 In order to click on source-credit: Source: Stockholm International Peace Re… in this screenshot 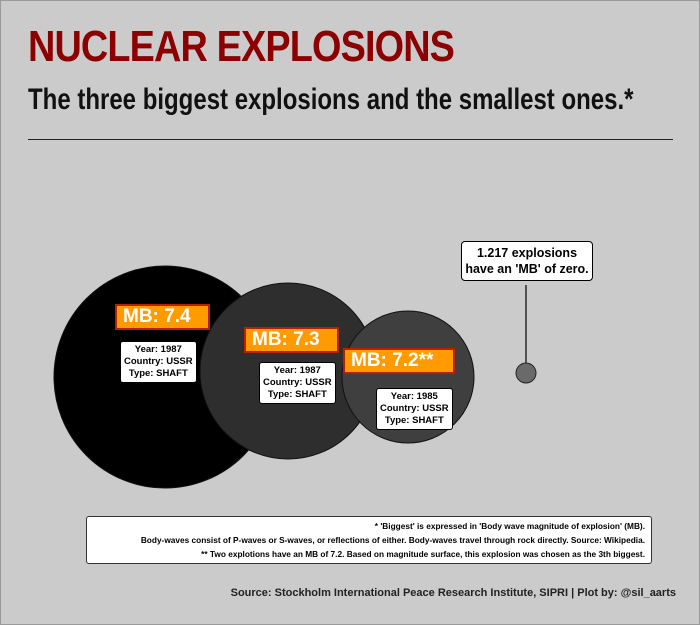, I will do `click(453, 593)`.